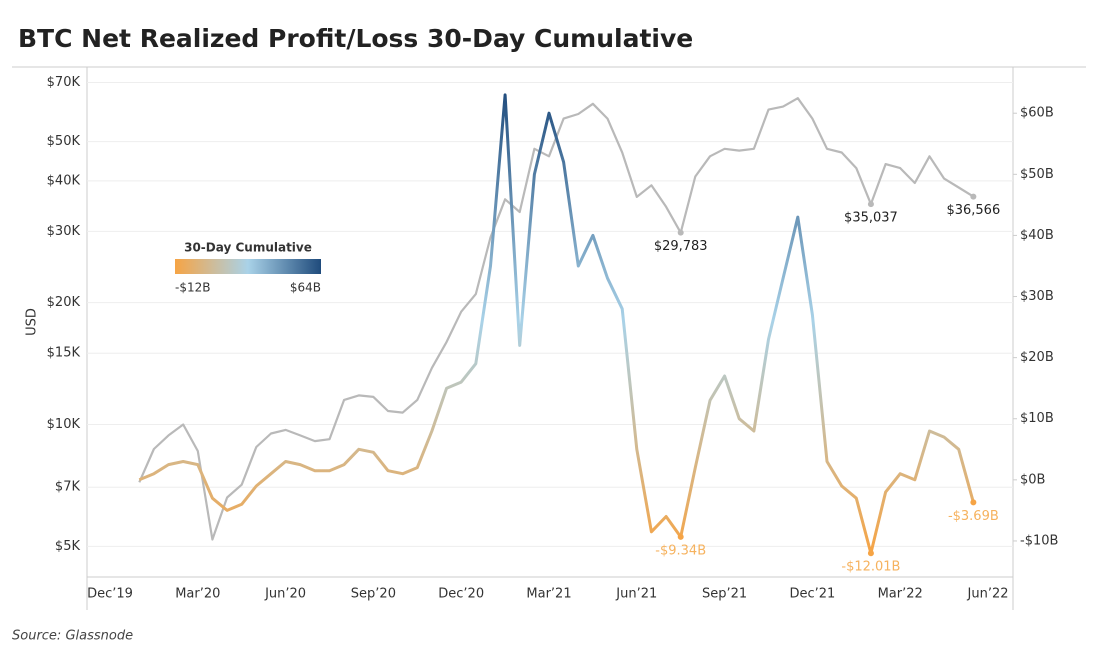 The width and height of the screenshot is (1100, 660). What do you see at coordinates (64, 141) in the screenshot?
I see `y-tick-label: $50K` at bounding box center [64, 141].